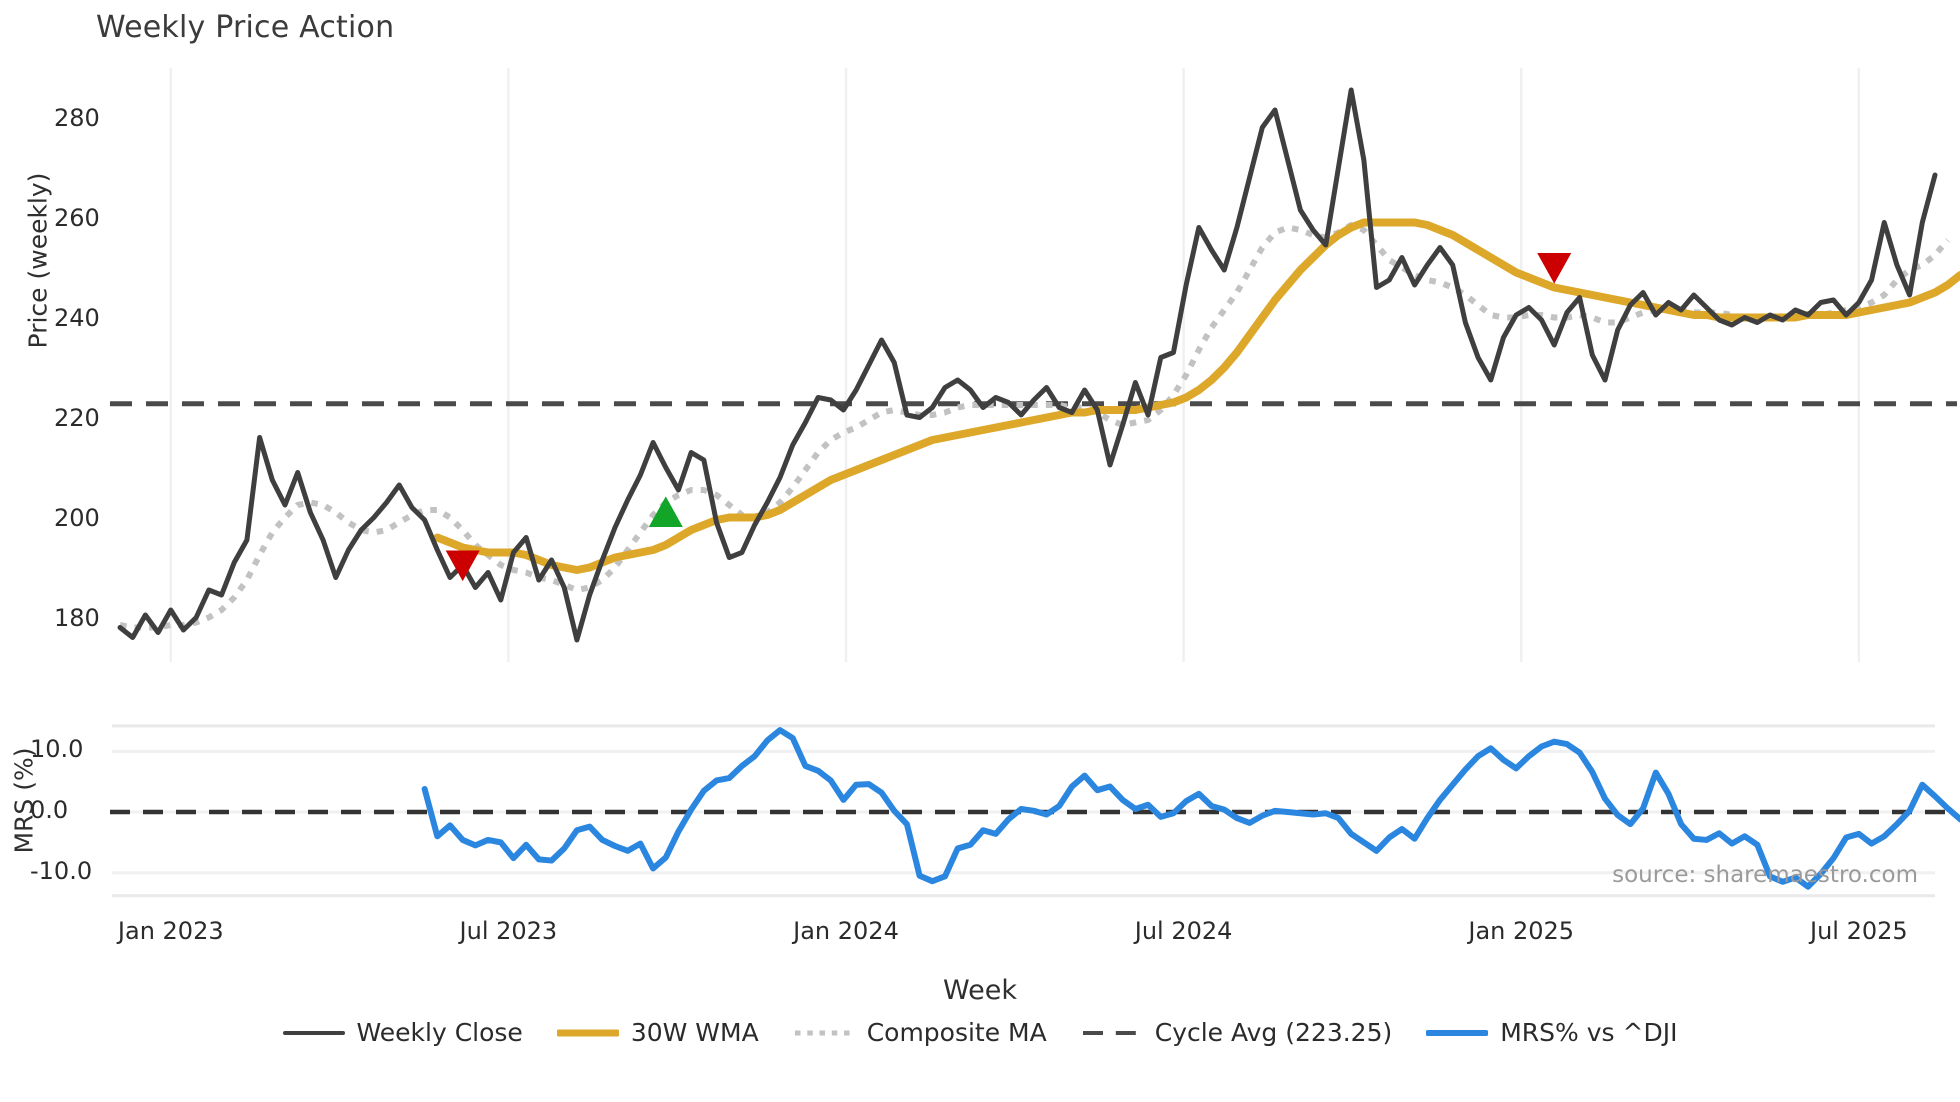 This screenshot has height=1102, width=1960. Describe the element at coordinates (77, 318) in the screenshot. I see `price-ytick-240: 240` at that location.